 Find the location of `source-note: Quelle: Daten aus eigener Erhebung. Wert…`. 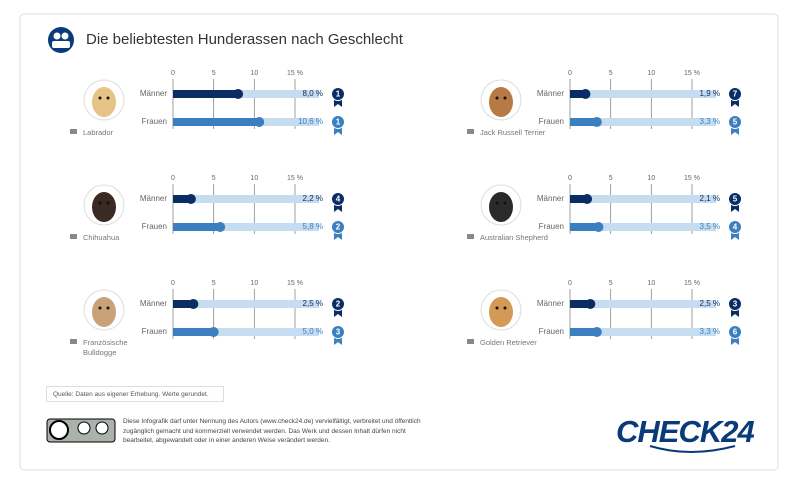

source-note: Quelle: Daten aus eigener Erhebung. Wert… is located at coordinates (135, 394).